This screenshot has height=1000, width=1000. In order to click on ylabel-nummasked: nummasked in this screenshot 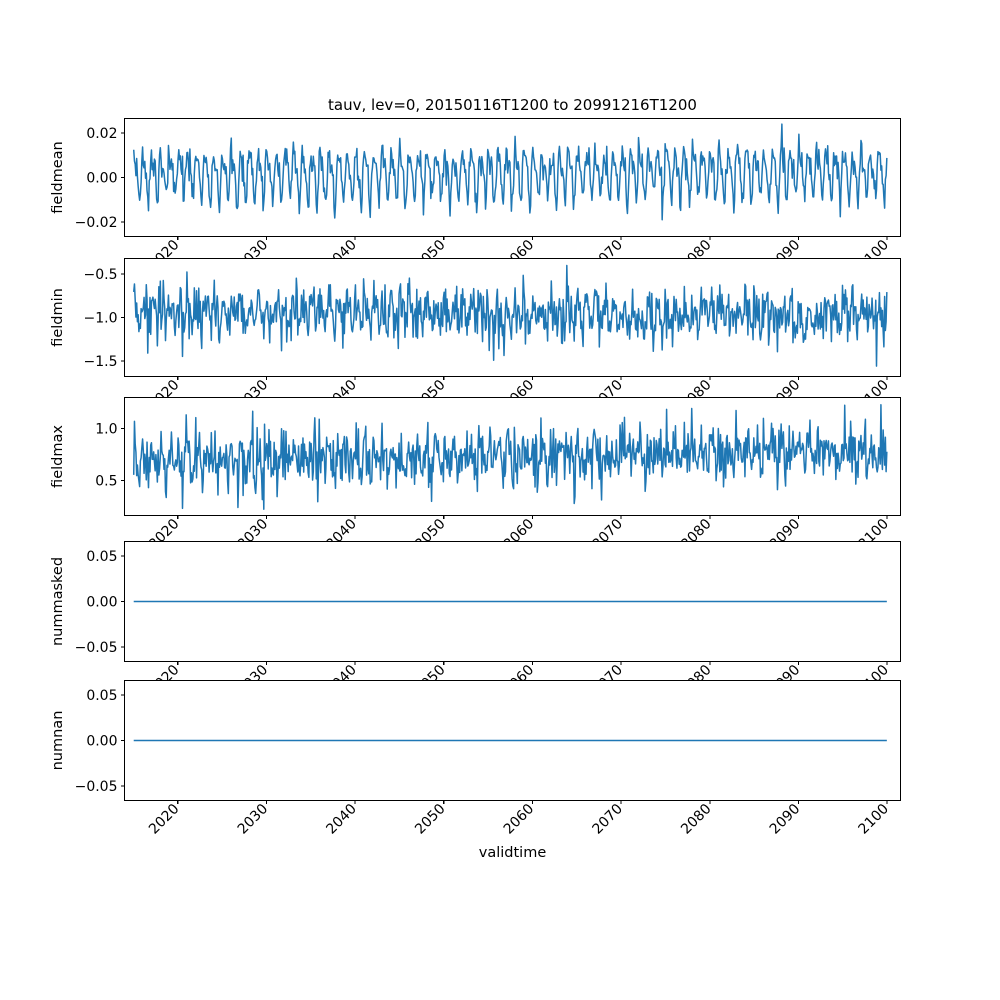, I will do `click(58, 601)`.